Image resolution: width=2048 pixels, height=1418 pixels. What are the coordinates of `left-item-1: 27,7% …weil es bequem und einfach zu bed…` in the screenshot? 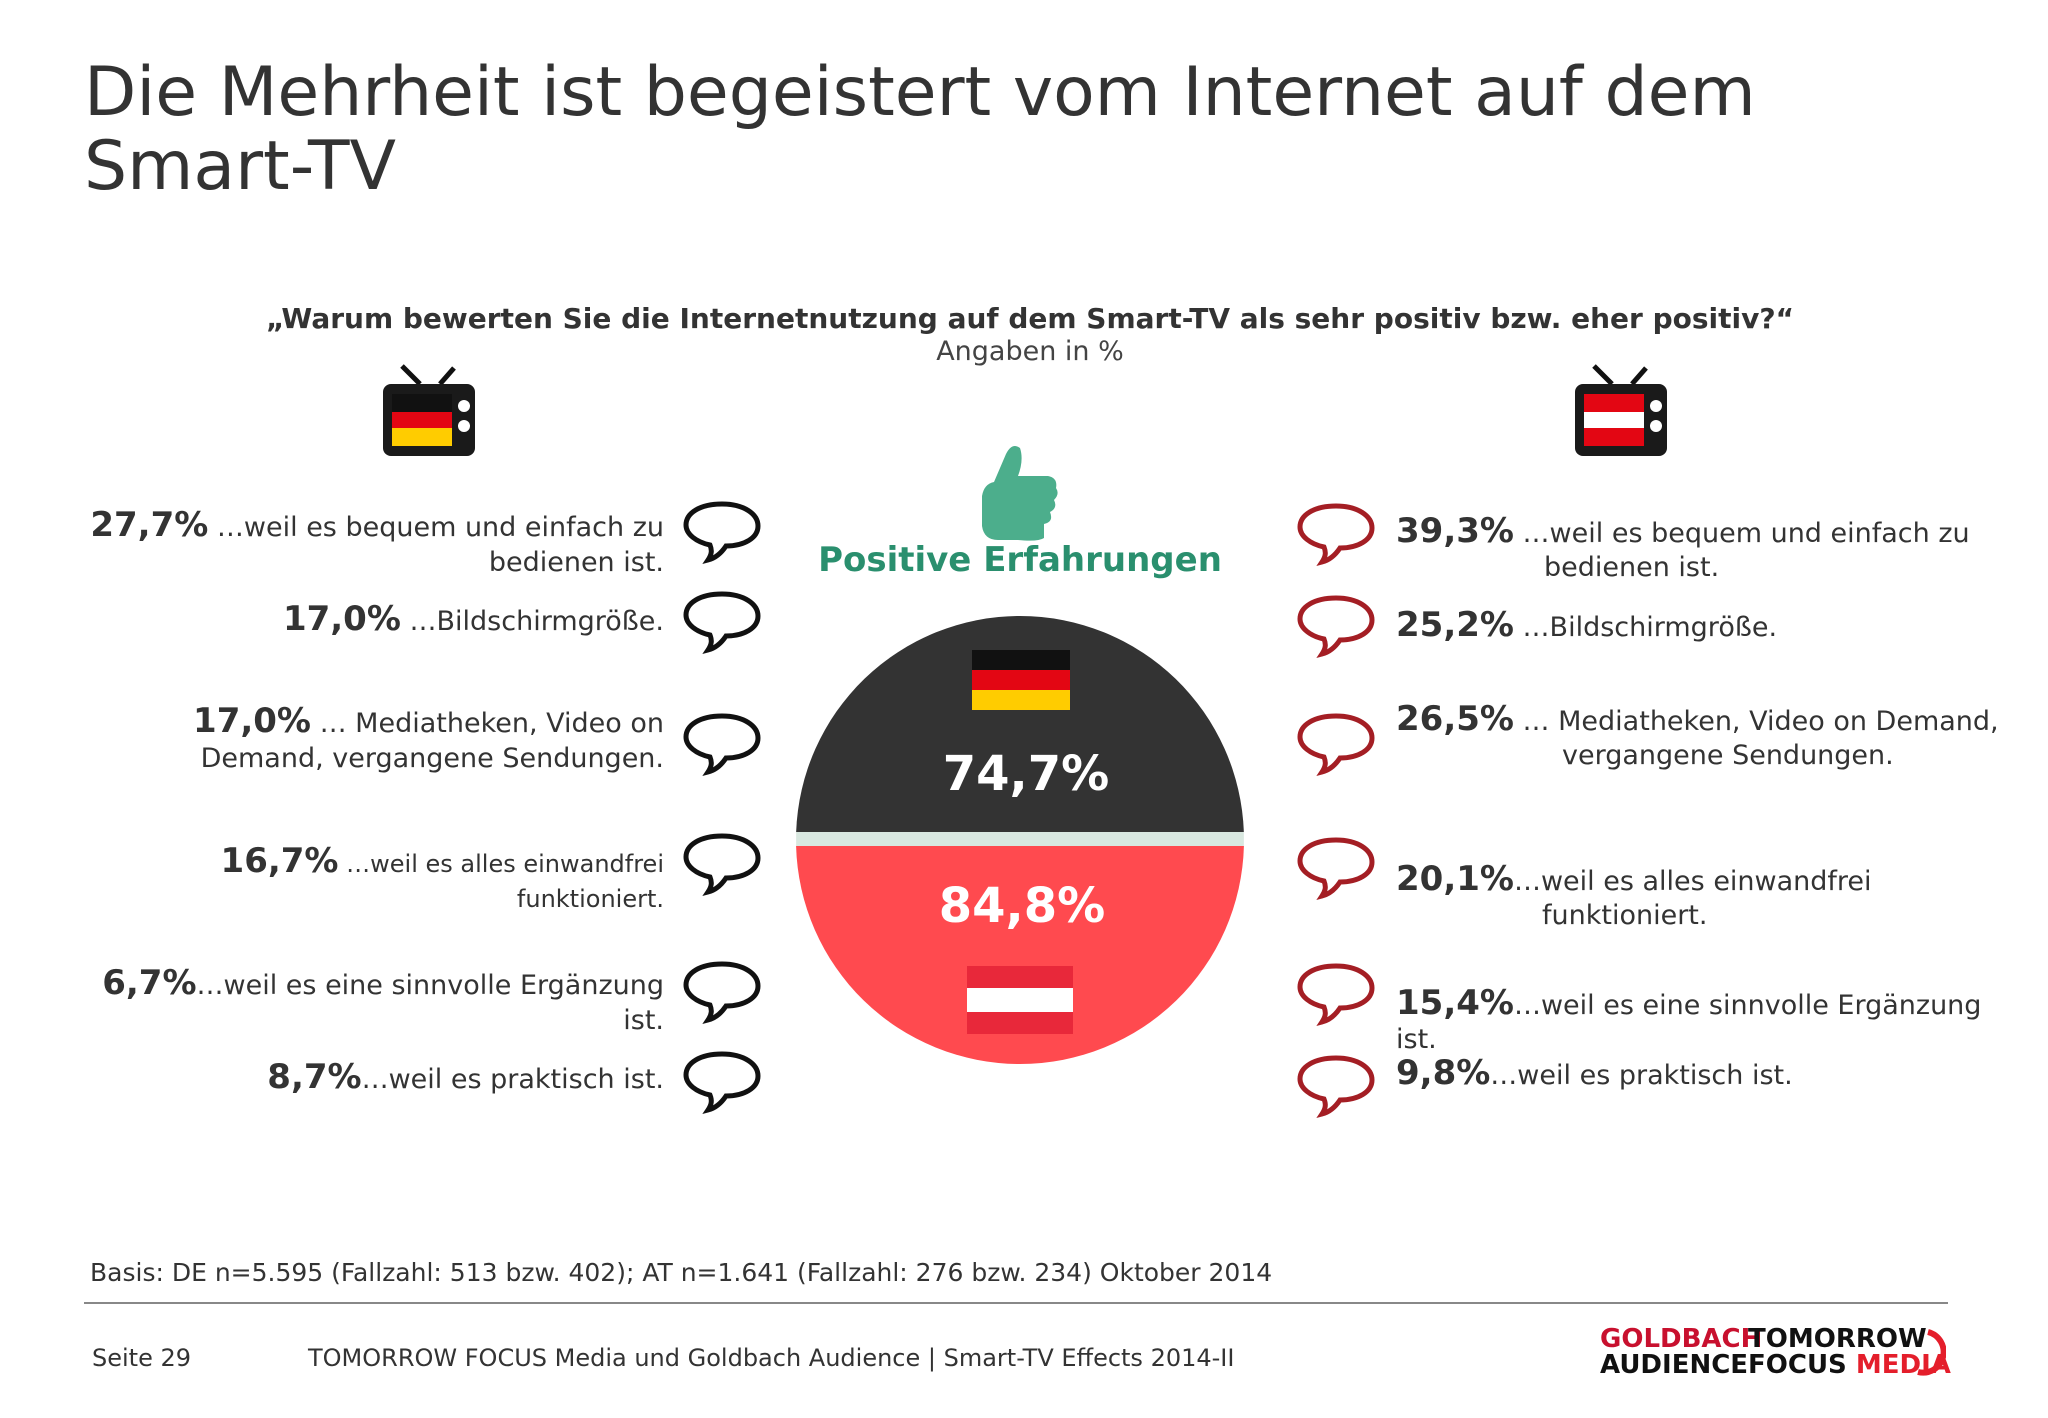 It's located at (364, 544).